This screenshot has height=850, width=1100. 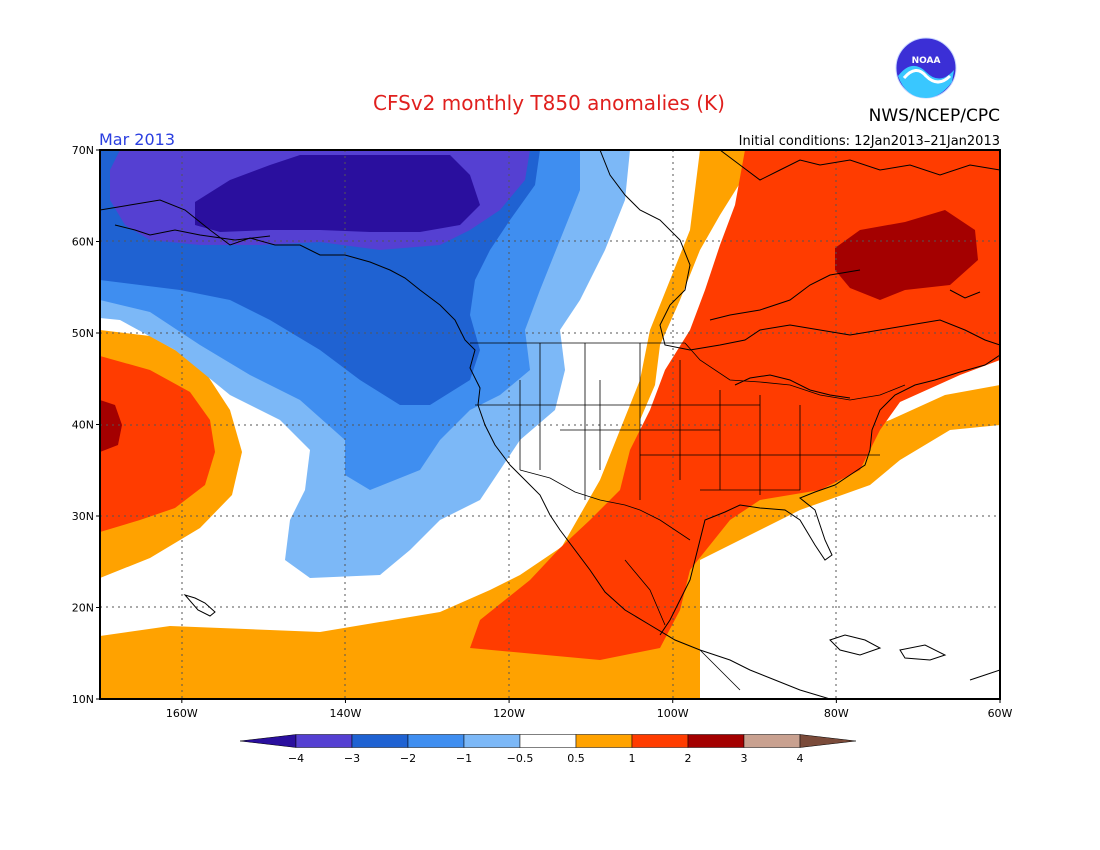 What do you see at coordinates (546, 758) in the screenshot?
I see `colorbar-labels: −4 −3 −2 −1 −0.5 0.5 1 2 3 4` at bounding box center [546, 758].